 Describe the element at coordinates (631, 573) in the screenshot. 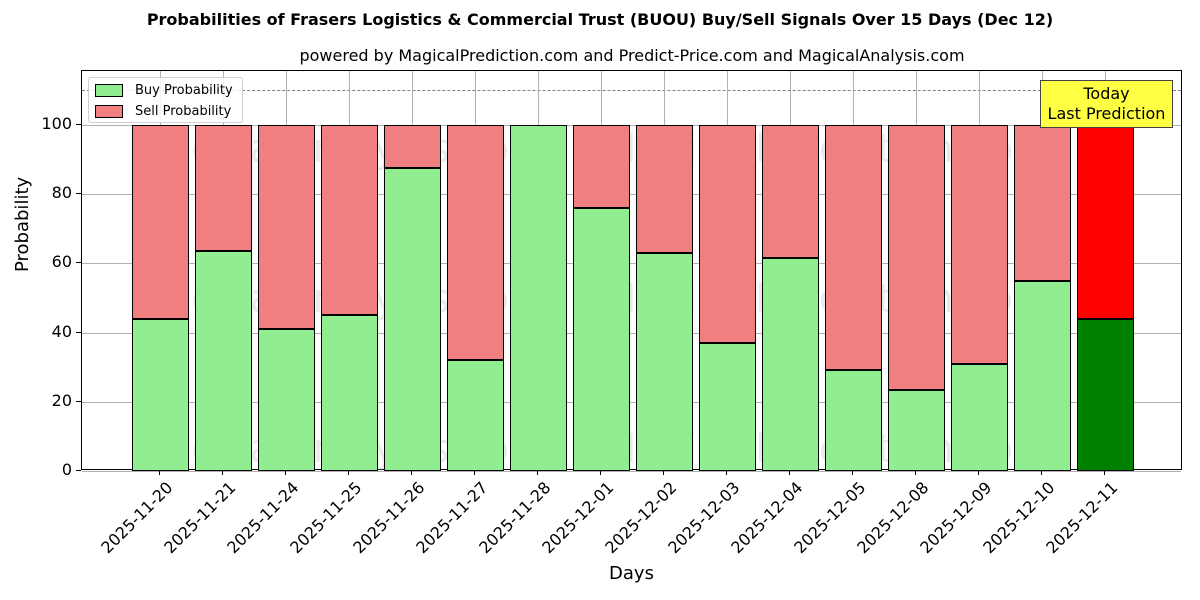

I see `x-axis-label: Days` at that location.